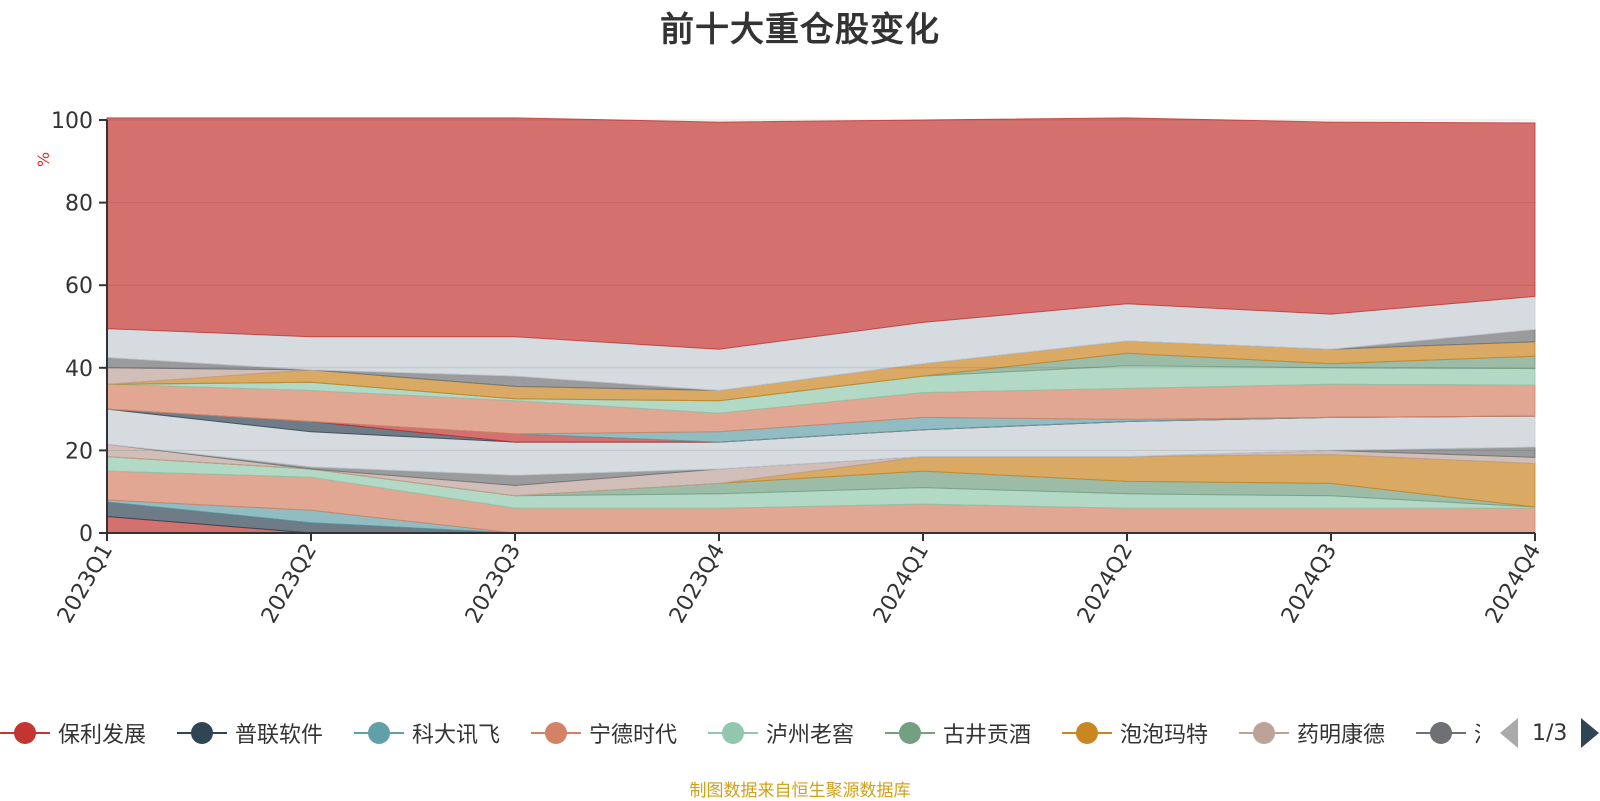 The image size is (1600, 801). I want to click on legend-item: 泸州老窖, so click(781, 733).